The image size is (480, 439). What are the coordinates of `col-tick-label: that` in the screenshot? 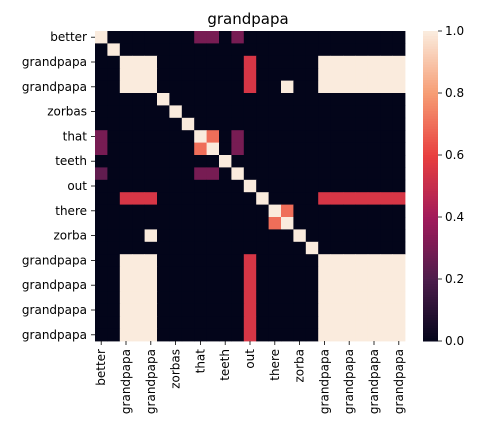 It's located at (200, 361).